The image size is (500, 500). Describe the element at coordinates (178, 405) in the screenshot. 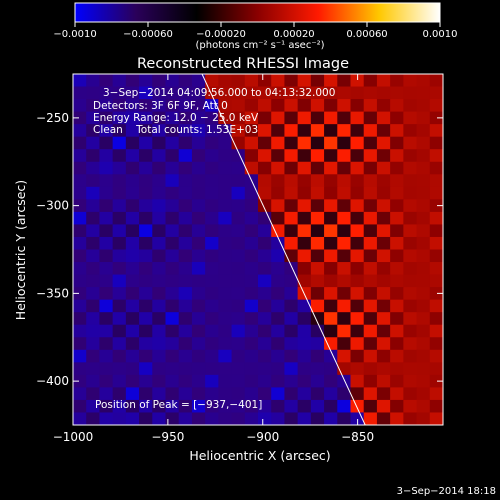

I see `peak-position-label: Position of Peak = [−937,−401]` at that location.